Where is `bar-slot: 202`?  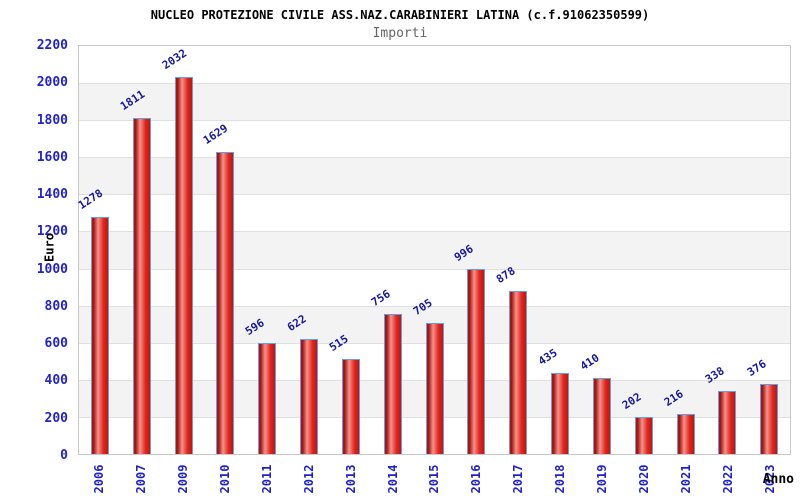
bar-slot: 202 is located at coordinates (642, 250).